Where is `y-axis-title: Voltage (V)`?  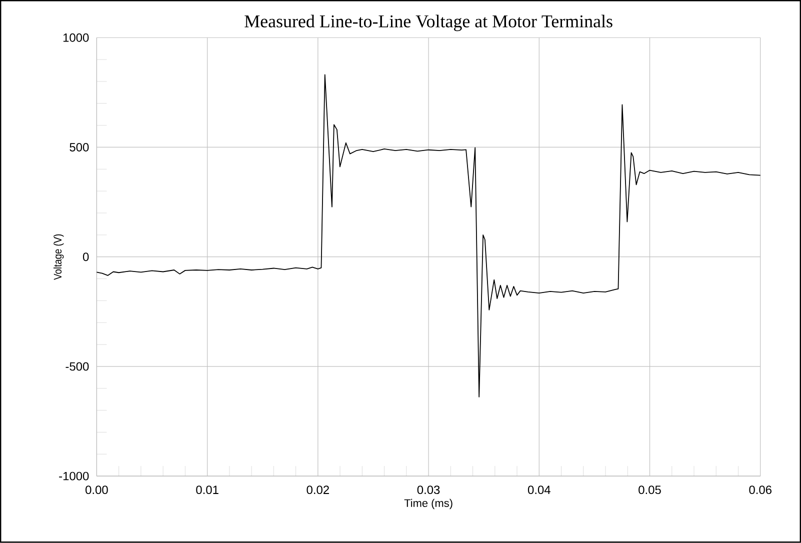
y-axis-title: Voltage (V) is located at coordinates (59, 257).